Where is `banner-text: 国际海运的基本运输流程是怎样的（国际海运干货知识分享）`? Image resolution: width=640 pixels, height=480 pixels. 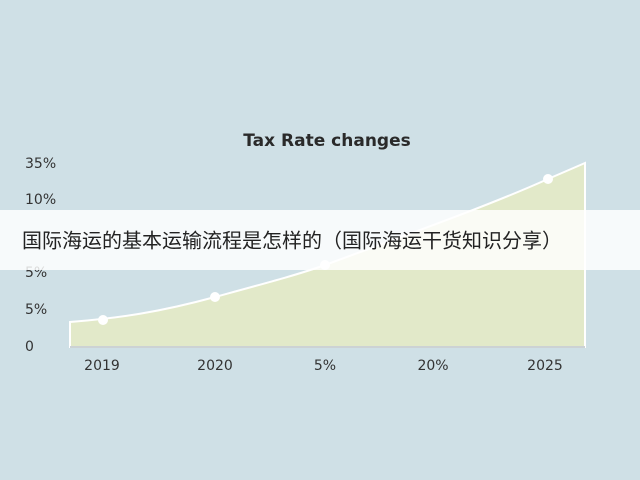
banner-text: 国际海运的基本运输流程是怎样的（国际海运干货知识分享） is located at coordinates (292, 241).